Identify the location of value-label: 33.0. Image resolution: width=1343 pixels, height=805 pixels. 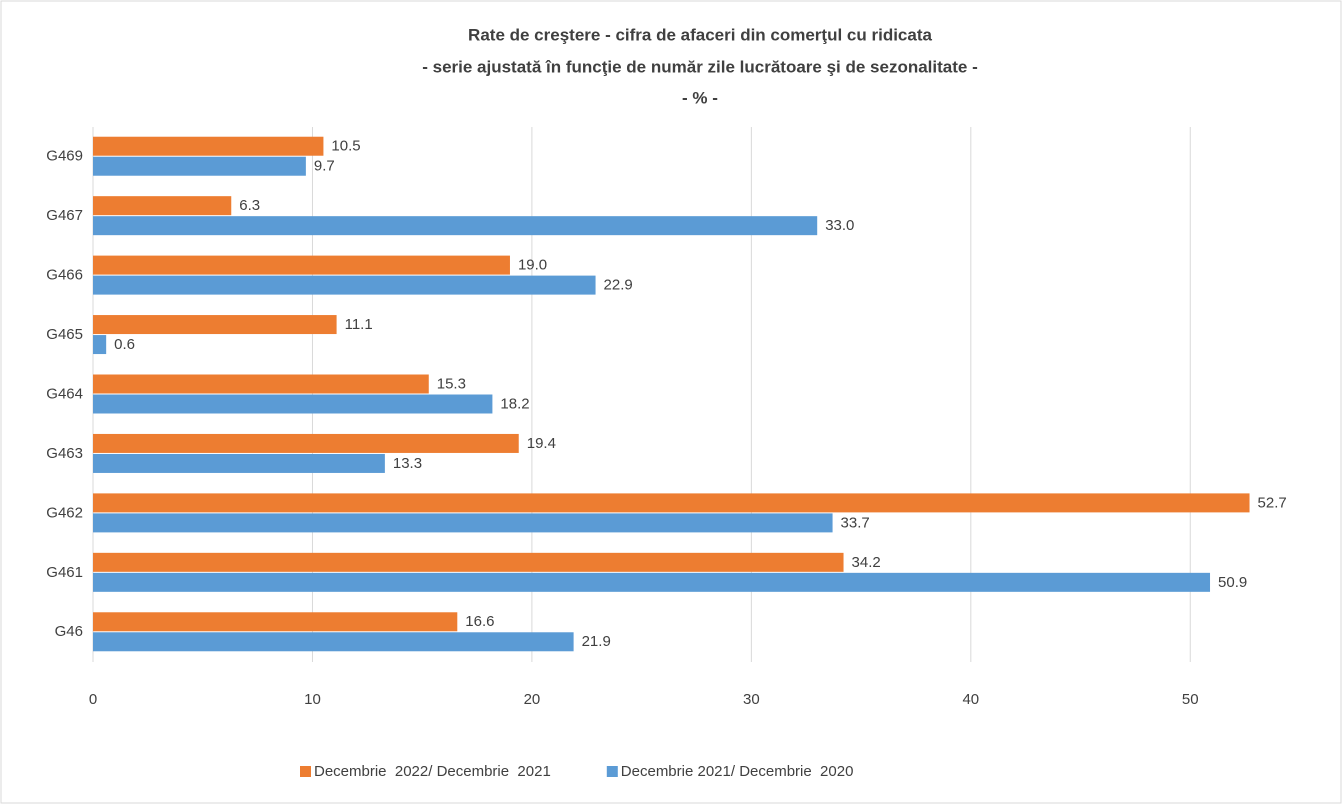
(839, 225).